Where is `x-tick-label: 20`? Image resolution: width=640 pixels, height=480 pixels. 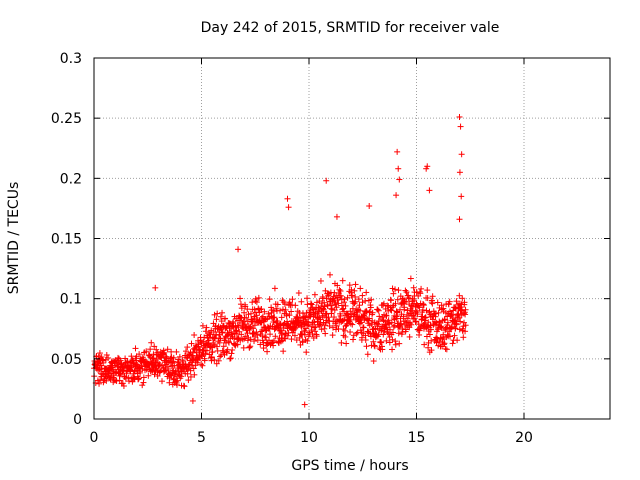
x-tick-label: 20 is located at coordinates (524, 438).